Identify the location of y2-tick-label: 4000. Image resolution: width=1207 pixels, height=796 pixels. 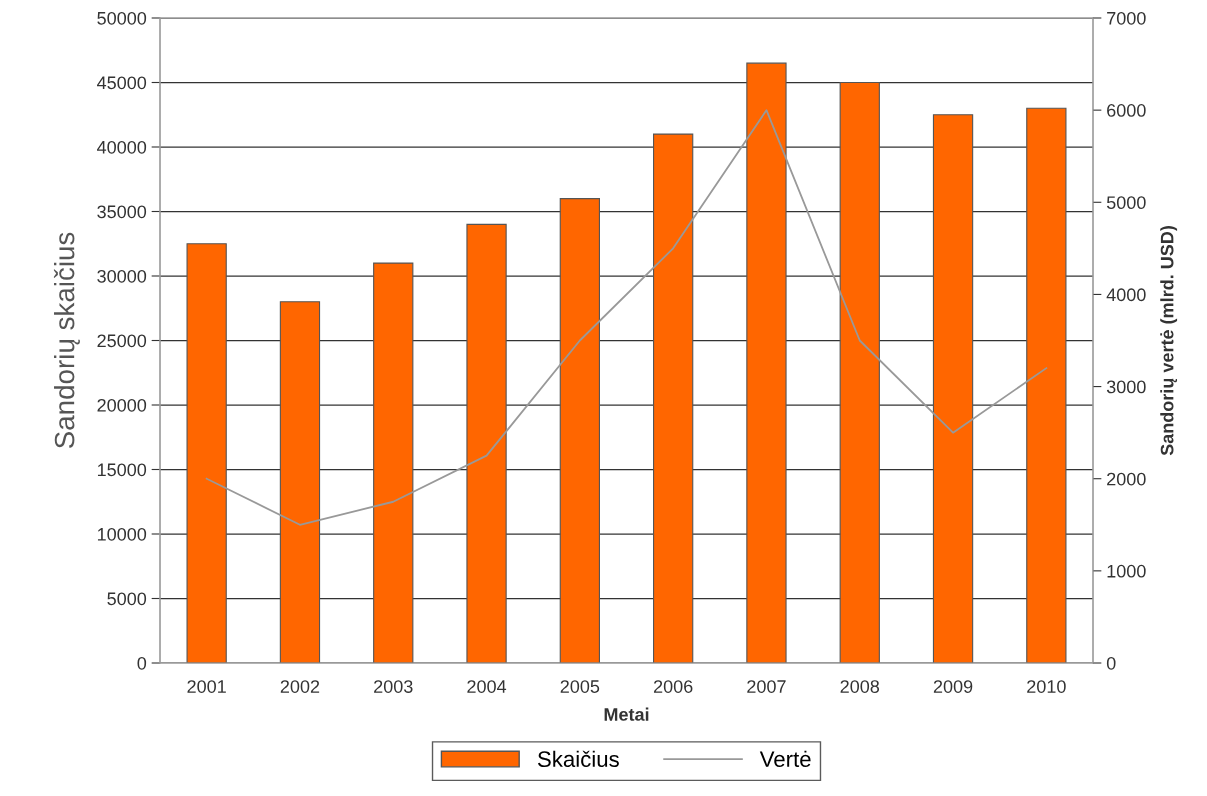
(1126, 295).